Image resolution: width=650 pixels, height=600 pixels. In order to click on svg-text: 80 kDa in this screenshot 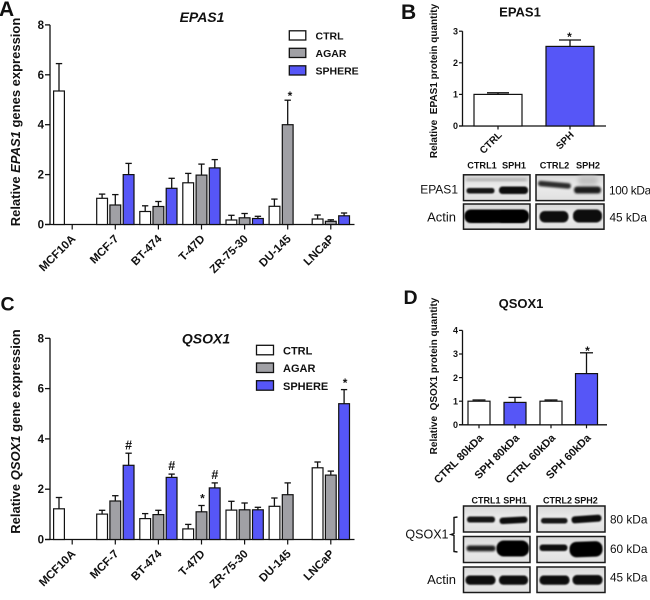, I will do `click(629, 520)`.